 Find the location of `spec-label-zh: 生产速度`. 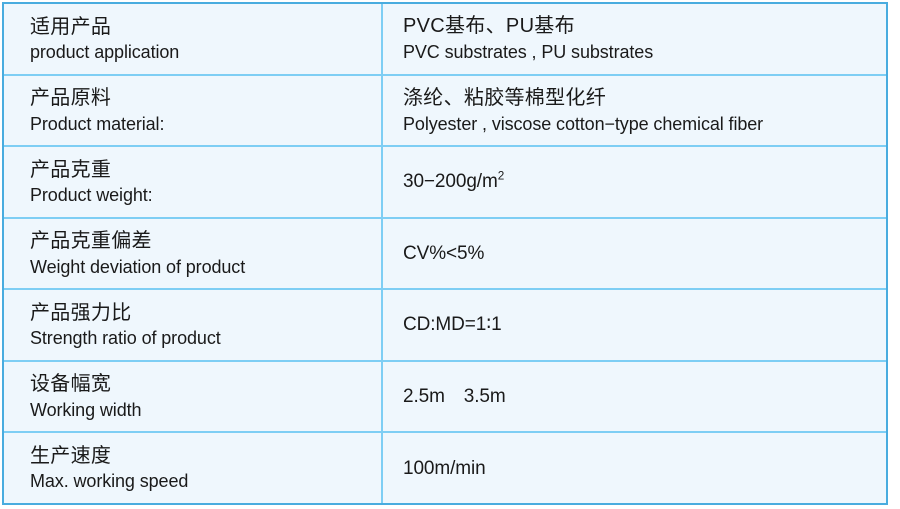

spec-label-zh: 生产速度 is located at coordinates (71, 456).